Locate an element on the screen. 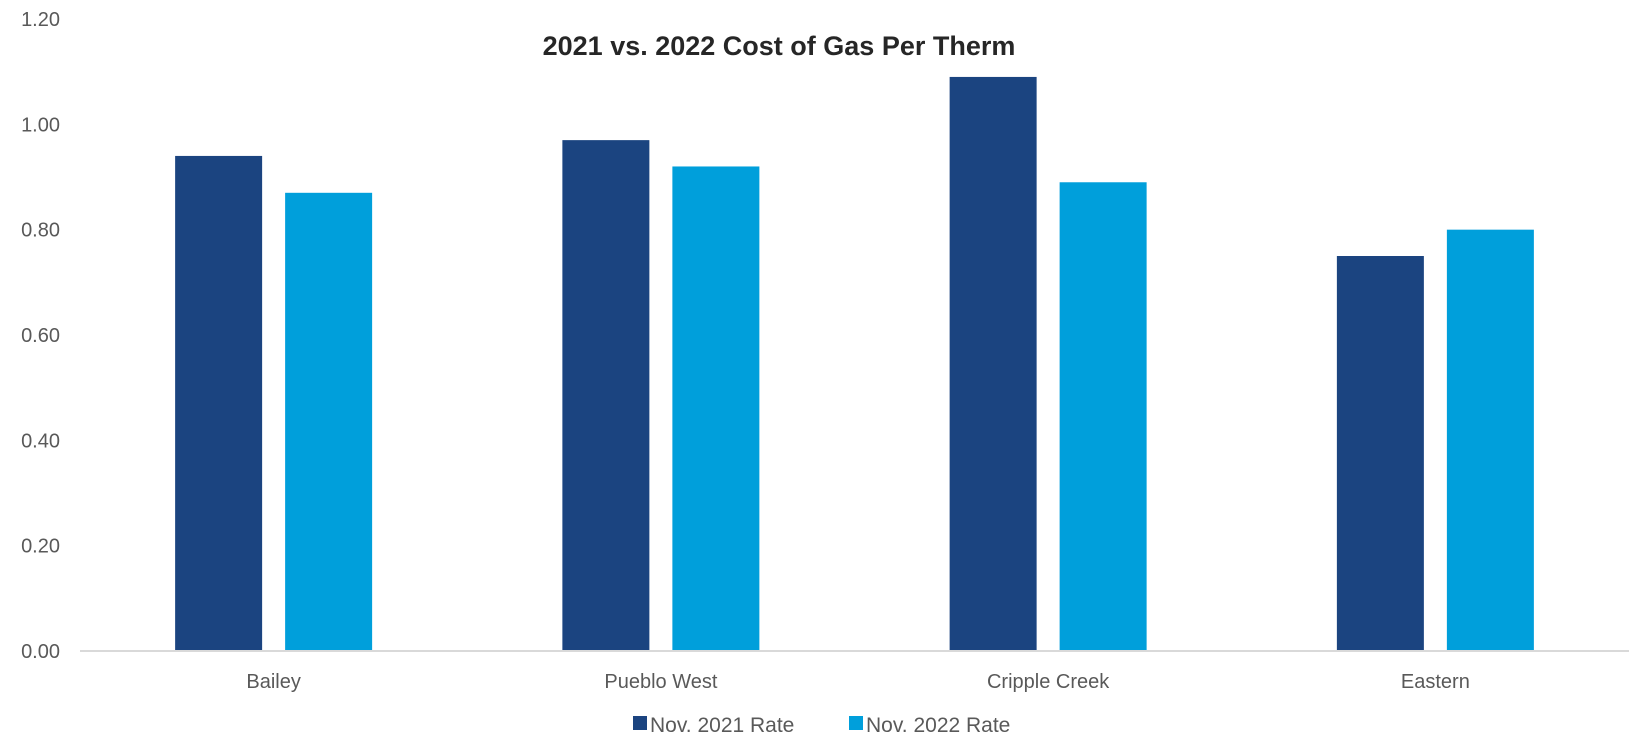 The width and height of the screenshot is (1629, 742). y-tick-label: 1.20 is located at coordinates (40, 20).